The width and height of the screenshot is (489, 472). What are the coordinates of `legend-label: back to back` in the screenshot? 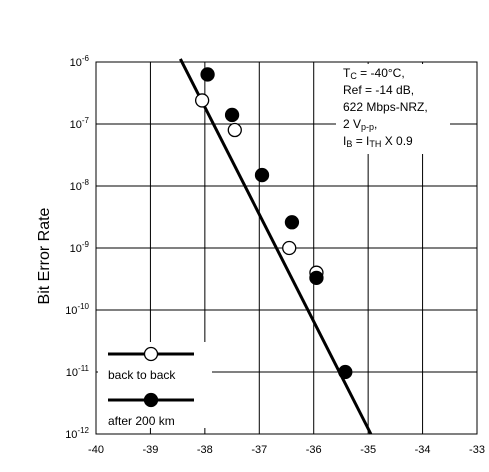 It's located at (142, 375).